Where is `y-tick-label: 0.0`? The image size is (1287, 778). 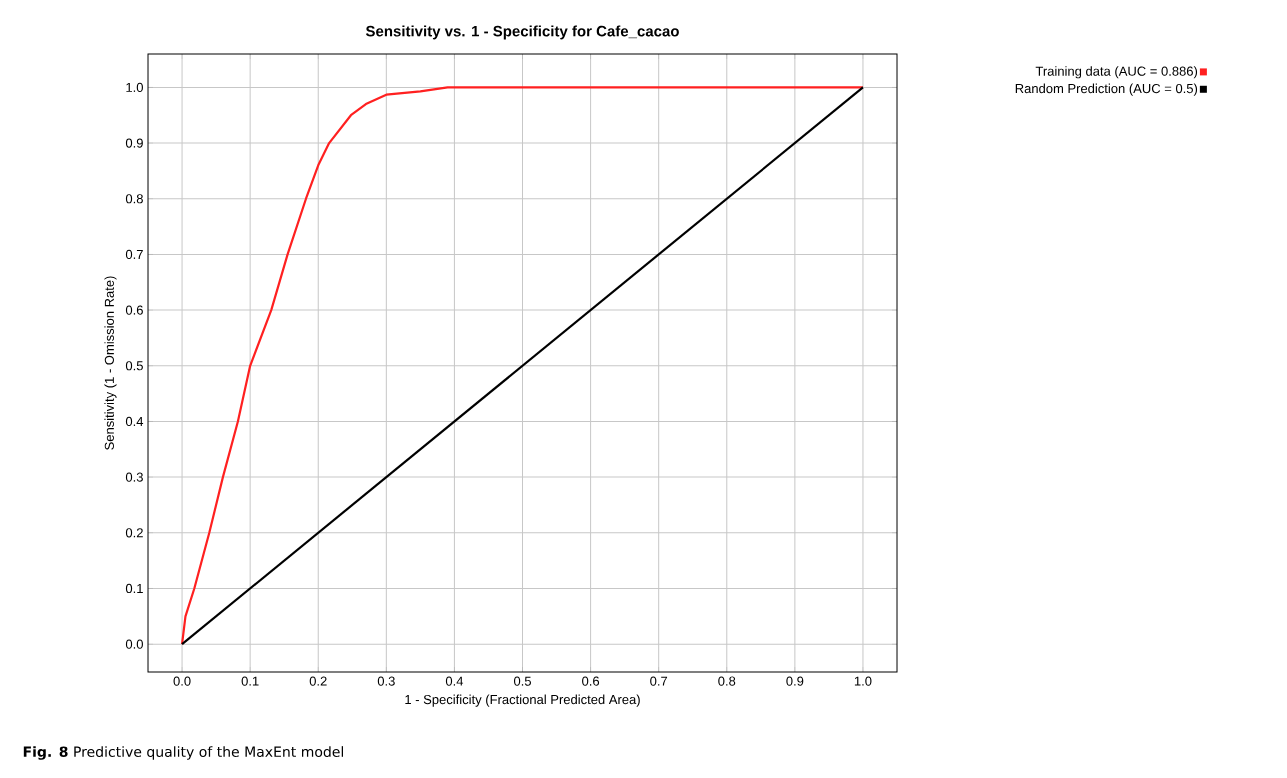
y-tick-label: 0.0 is located at coordinates (134, 644).